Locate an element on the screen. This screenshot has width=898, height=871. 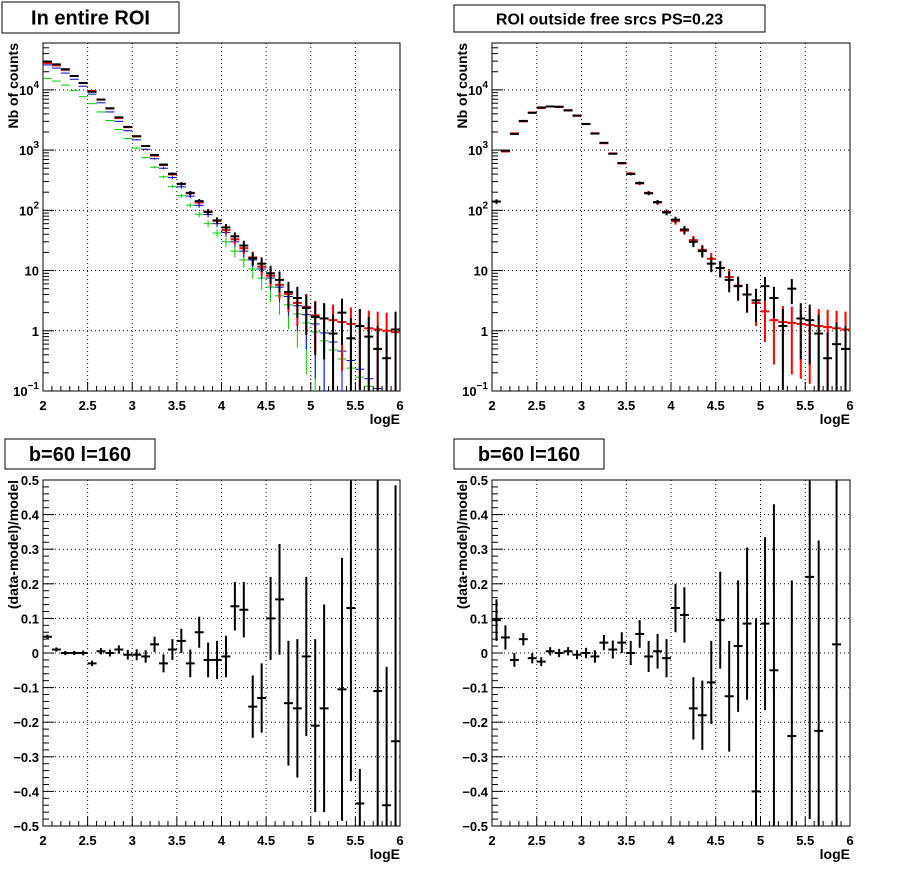
y-tick-label: 102 is located at coordinates (478, 209).